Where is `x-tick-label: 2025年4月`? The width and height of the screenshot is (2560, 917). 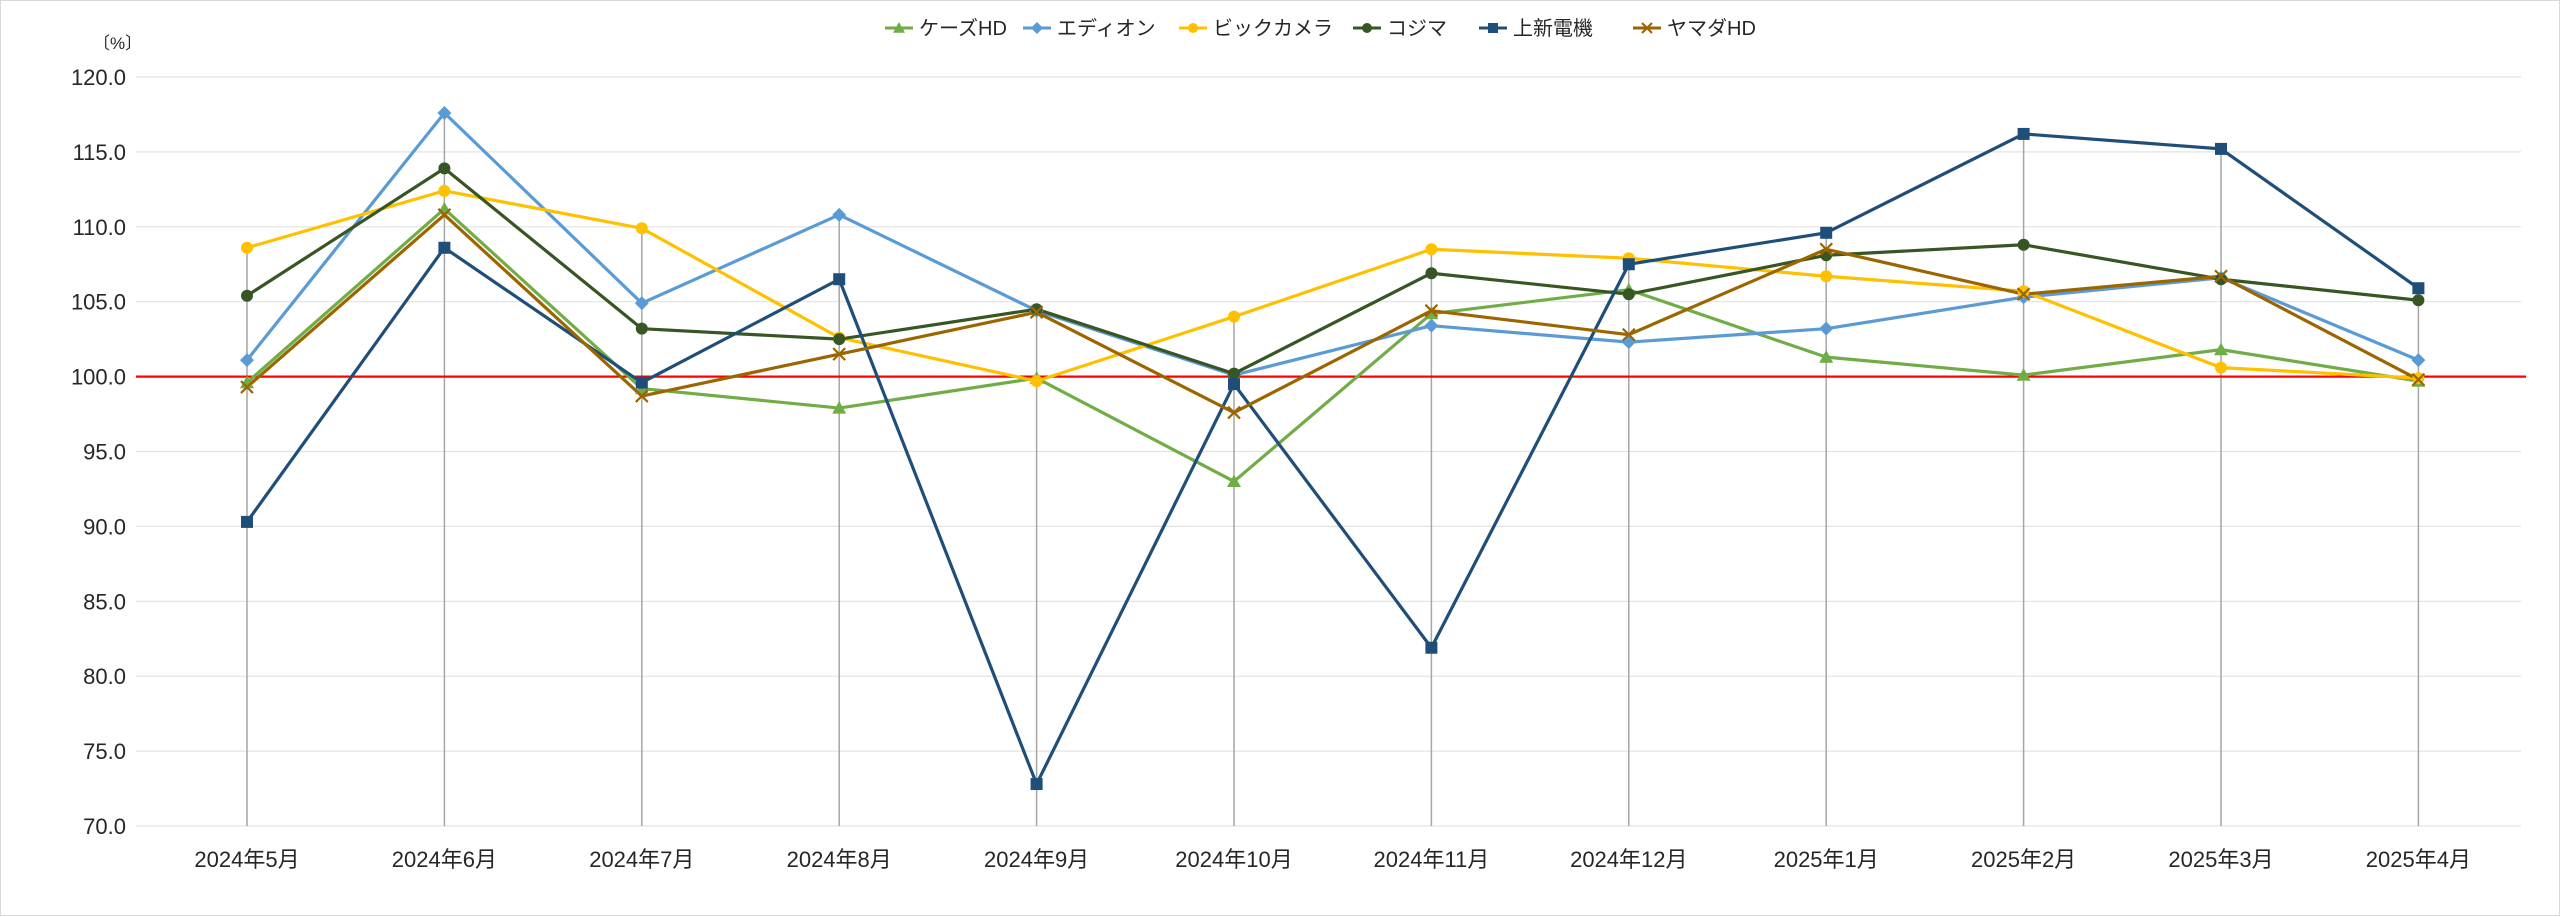
x-tick-label: 2025年4月 is located at coordinates (2418, 859).